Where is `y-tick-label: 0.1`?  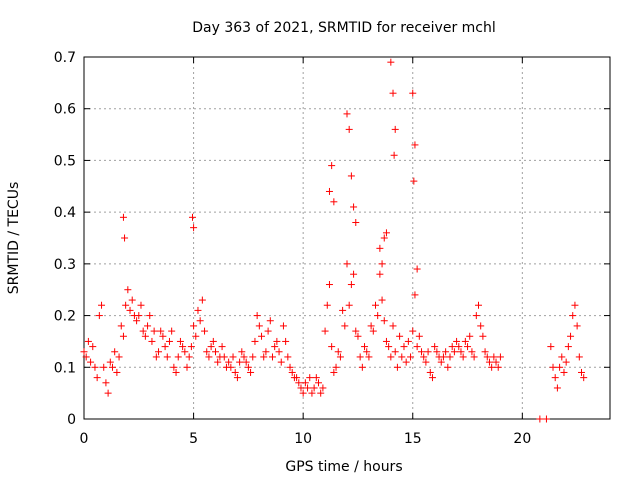 y-tick-label: 0.1 is located at coordinates (65, 368).